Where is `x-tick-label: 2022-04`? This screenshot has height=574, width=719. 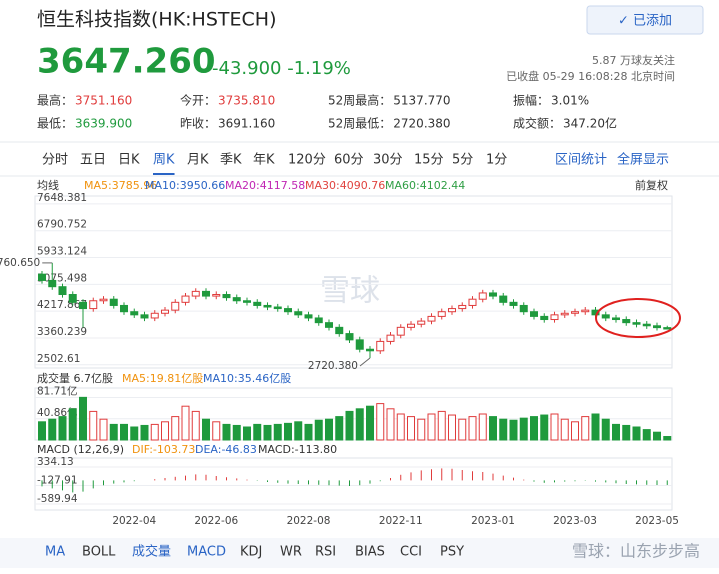 x-tick-label: 2022-04 is located at coordinates (134, 521).